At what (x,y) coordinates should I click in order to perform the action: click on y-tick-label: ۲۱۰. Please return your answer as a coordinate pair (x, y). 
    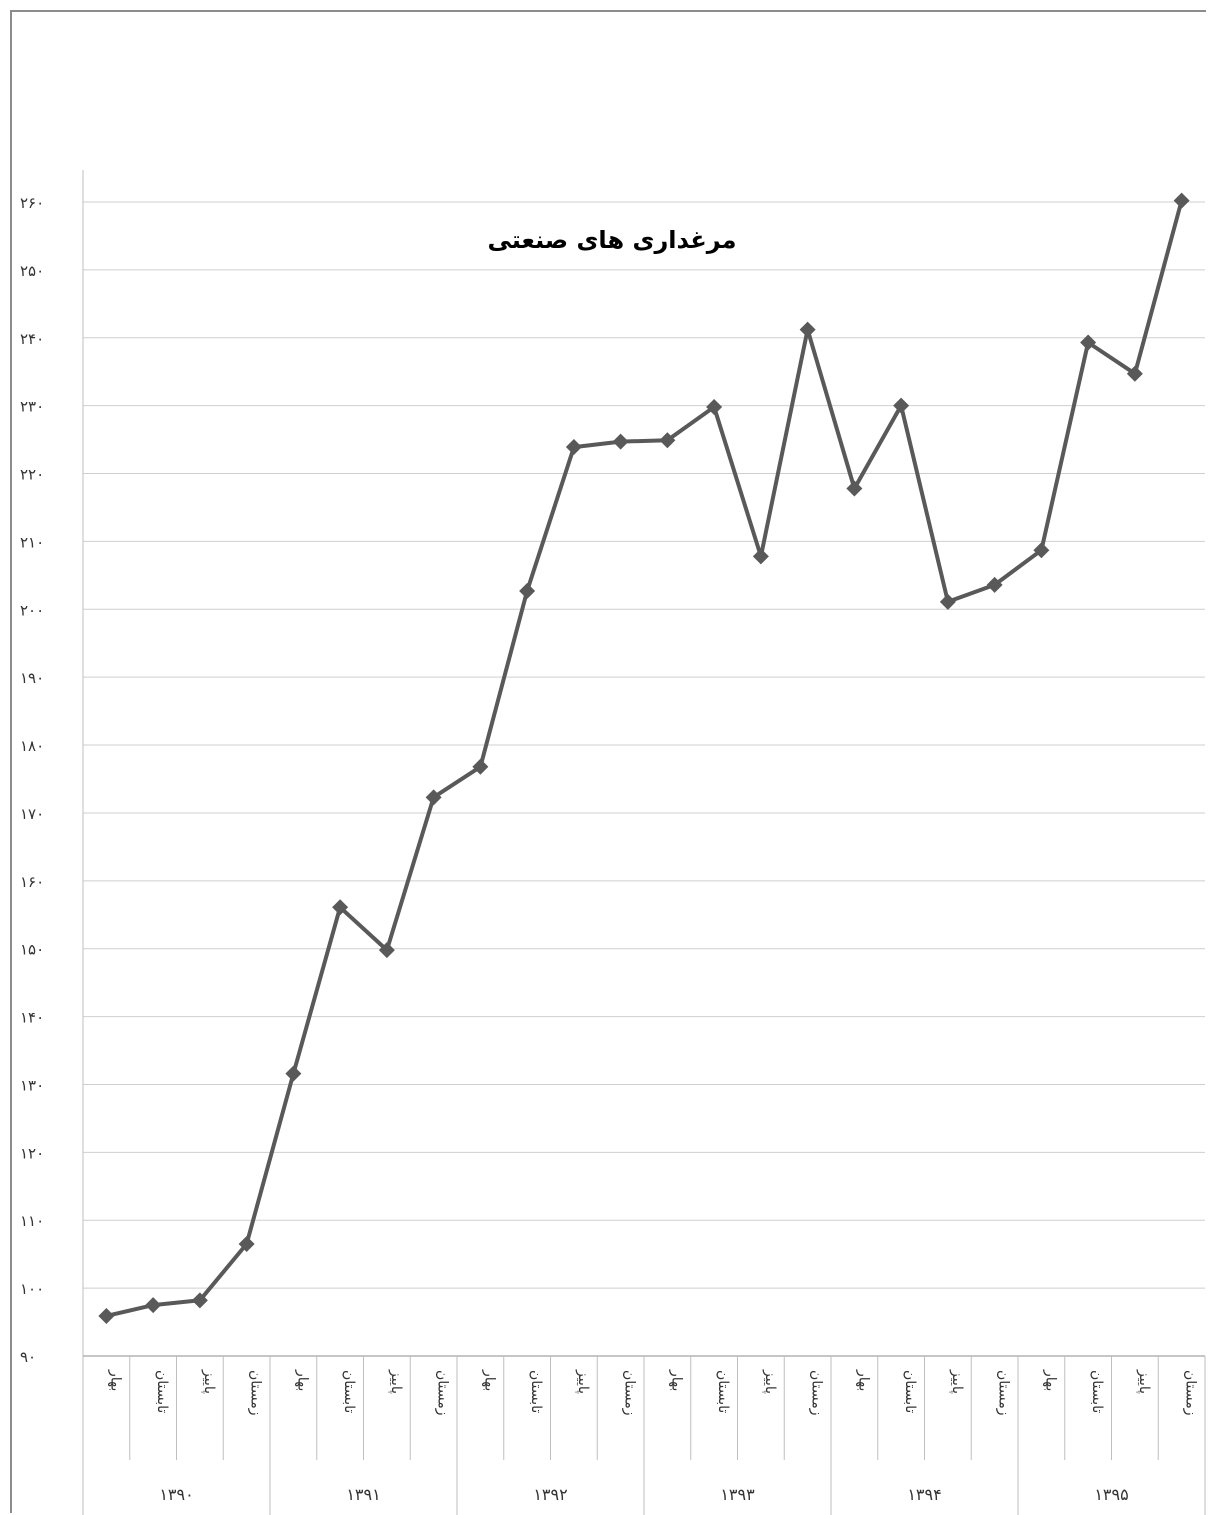
    Looking at the image, I should click on (32, 542).